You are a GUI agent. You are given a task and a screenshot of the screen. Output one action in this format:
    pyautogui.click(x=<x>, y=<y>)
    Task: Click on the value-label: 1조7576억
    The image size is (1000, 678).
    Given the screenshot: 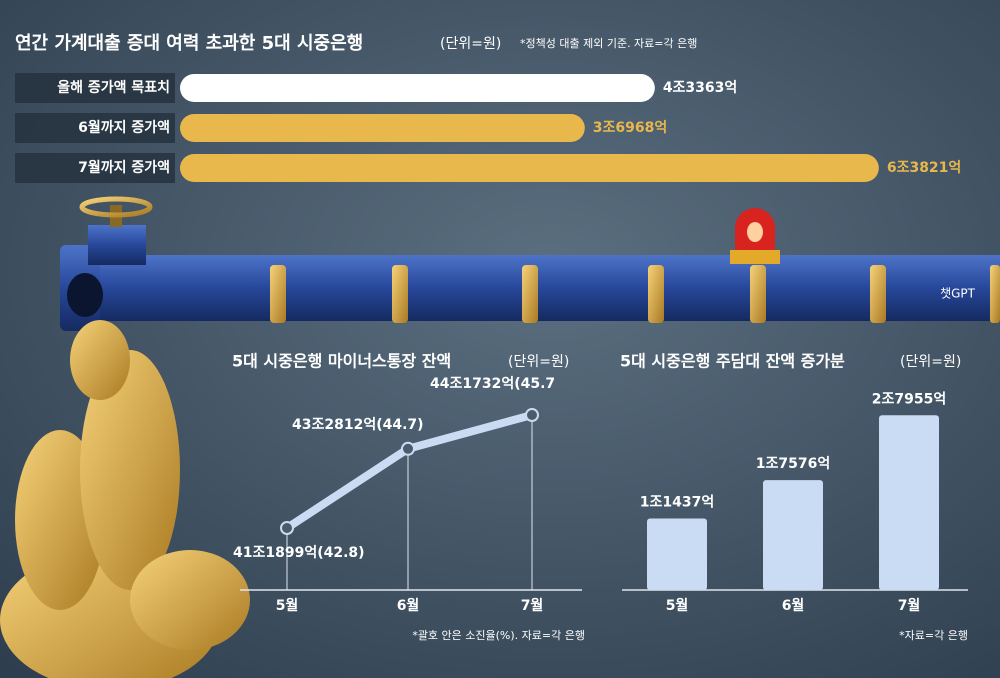 What is the action you would take?
    pyautogui.click(x=793, y=464)
    